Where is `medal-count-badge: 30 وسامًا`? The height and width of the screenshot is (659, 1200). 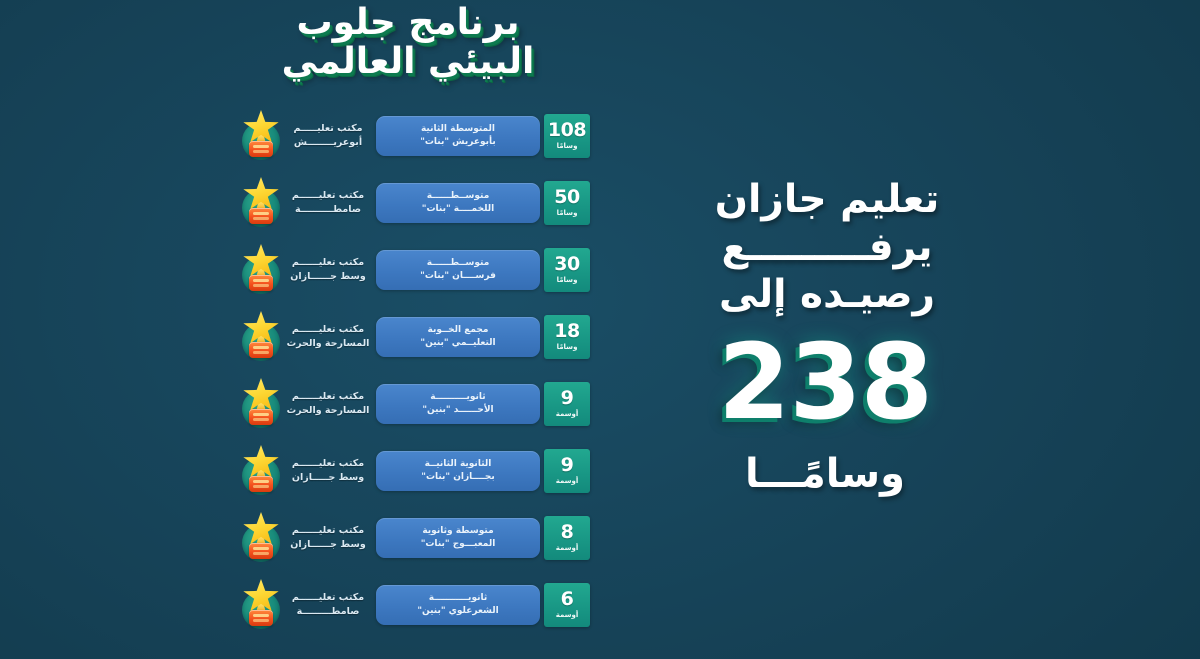
medal-count-badge: 30 وسامًا is located at coordinates (567, 270).